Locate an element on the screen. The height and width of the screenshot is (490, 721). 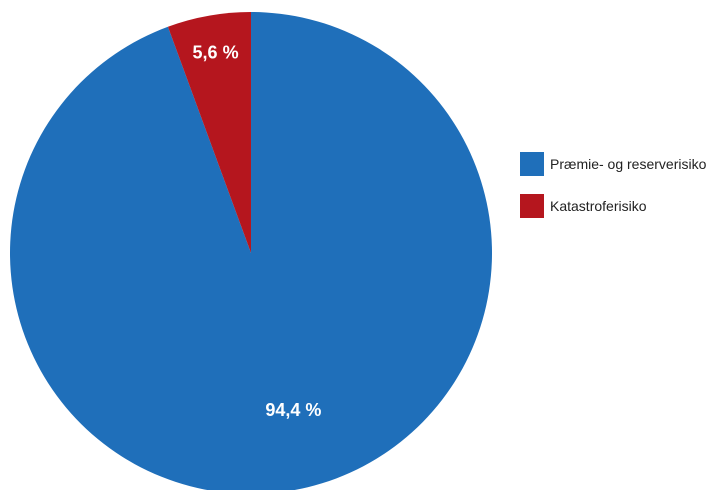
legend-swatch-premium-reserve-risk is located at coordinates (532, 164).